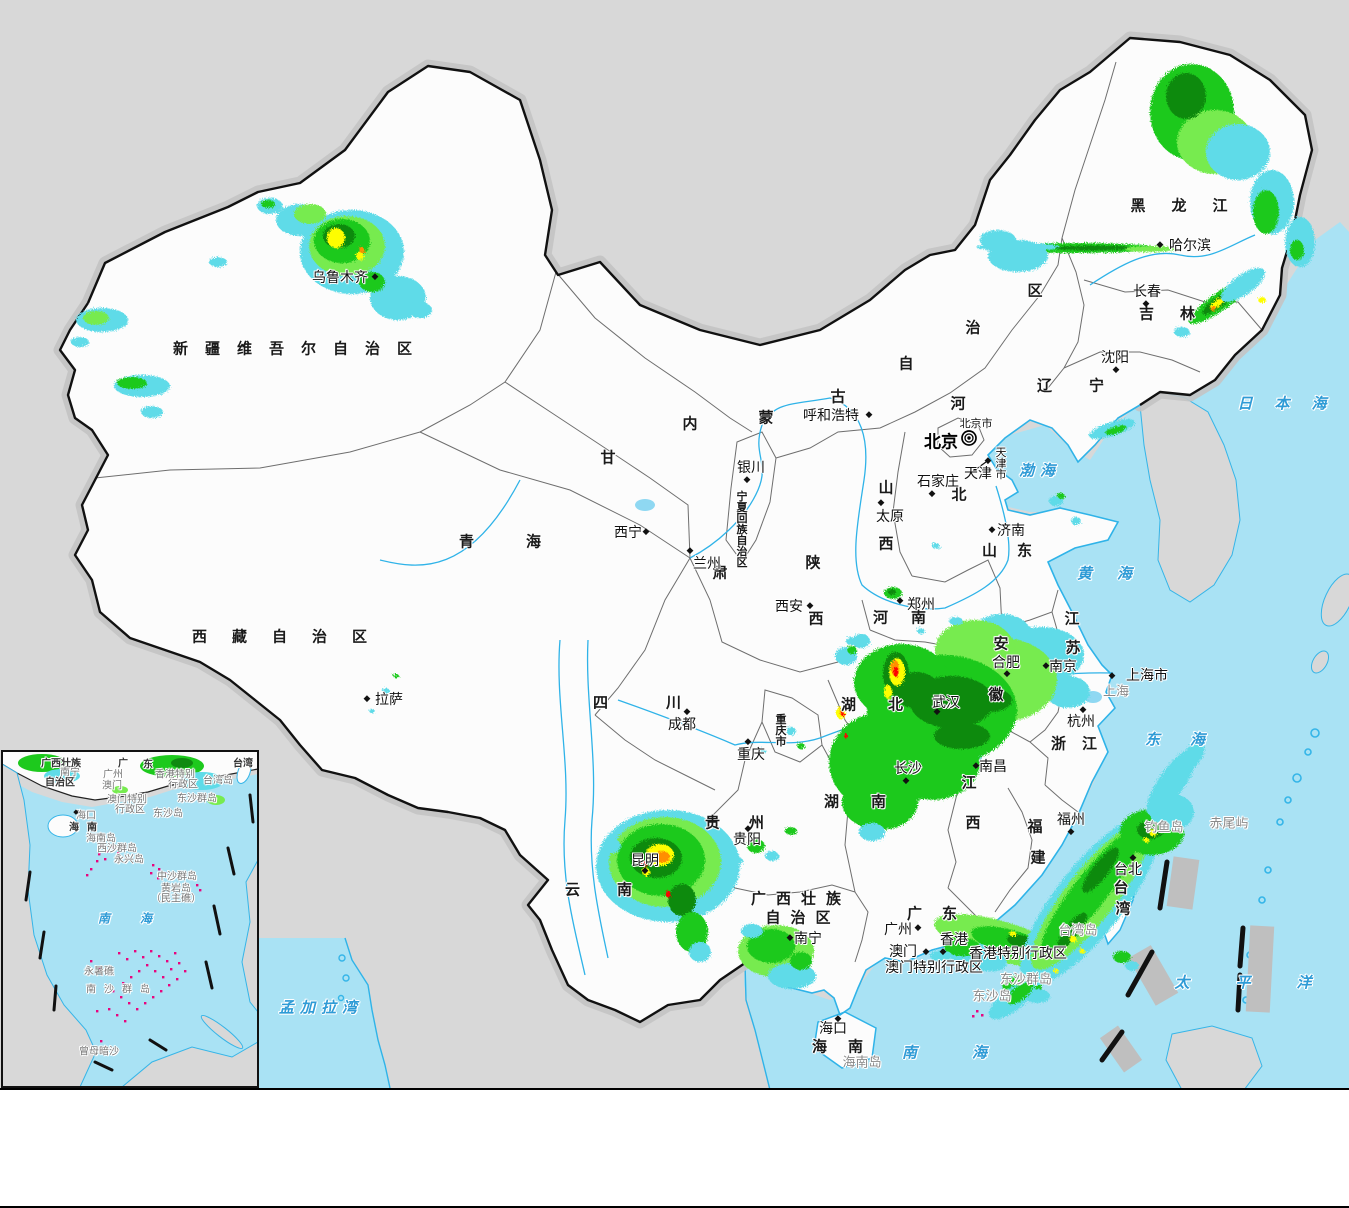  Describe the element at coordinates (979, 467) in the screenshot. I see `tianjin-arrow` at that location.